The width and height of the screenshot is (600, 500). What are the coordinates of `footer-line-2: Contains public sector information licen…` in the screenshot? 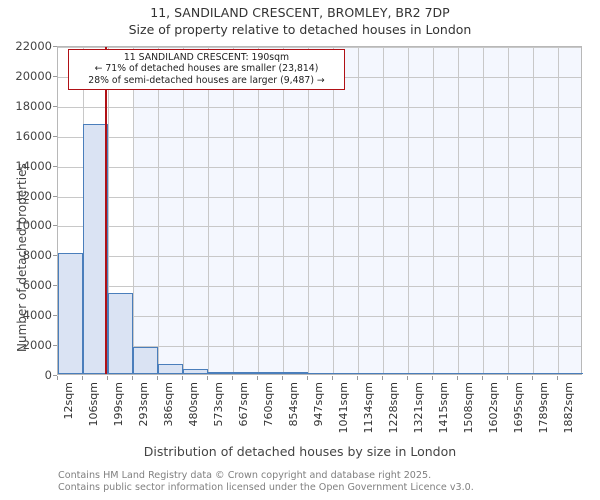 It's located at (266, 487).